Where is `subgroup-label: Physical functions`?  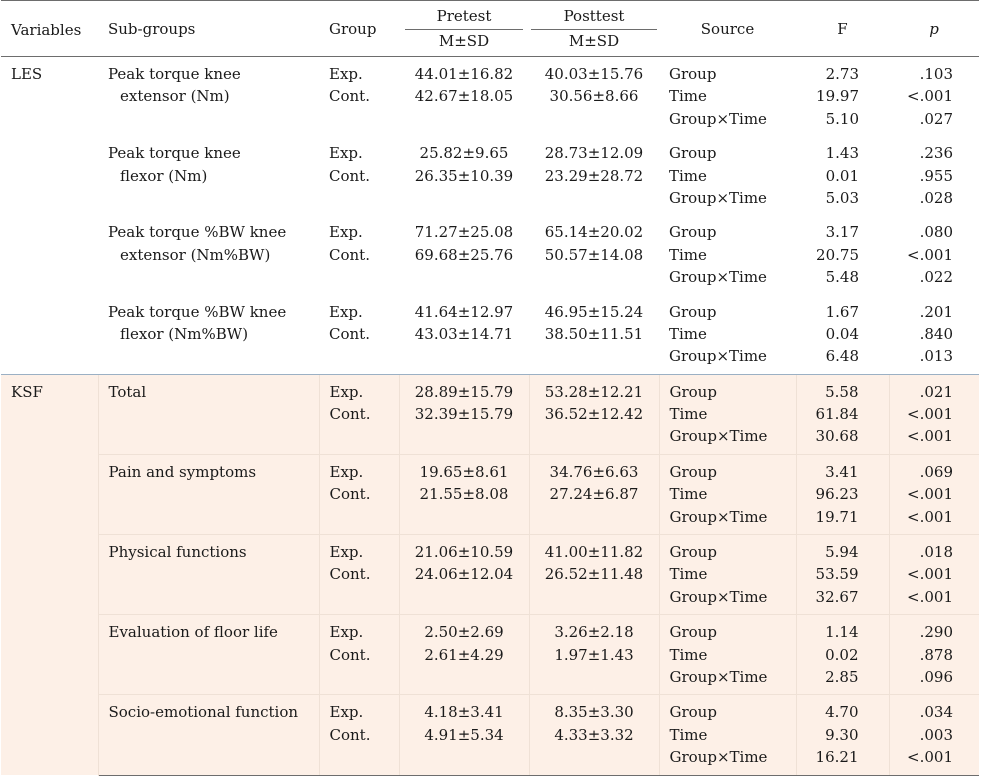
subgroup-label: Physical functions is located at coordinates (177, 552).